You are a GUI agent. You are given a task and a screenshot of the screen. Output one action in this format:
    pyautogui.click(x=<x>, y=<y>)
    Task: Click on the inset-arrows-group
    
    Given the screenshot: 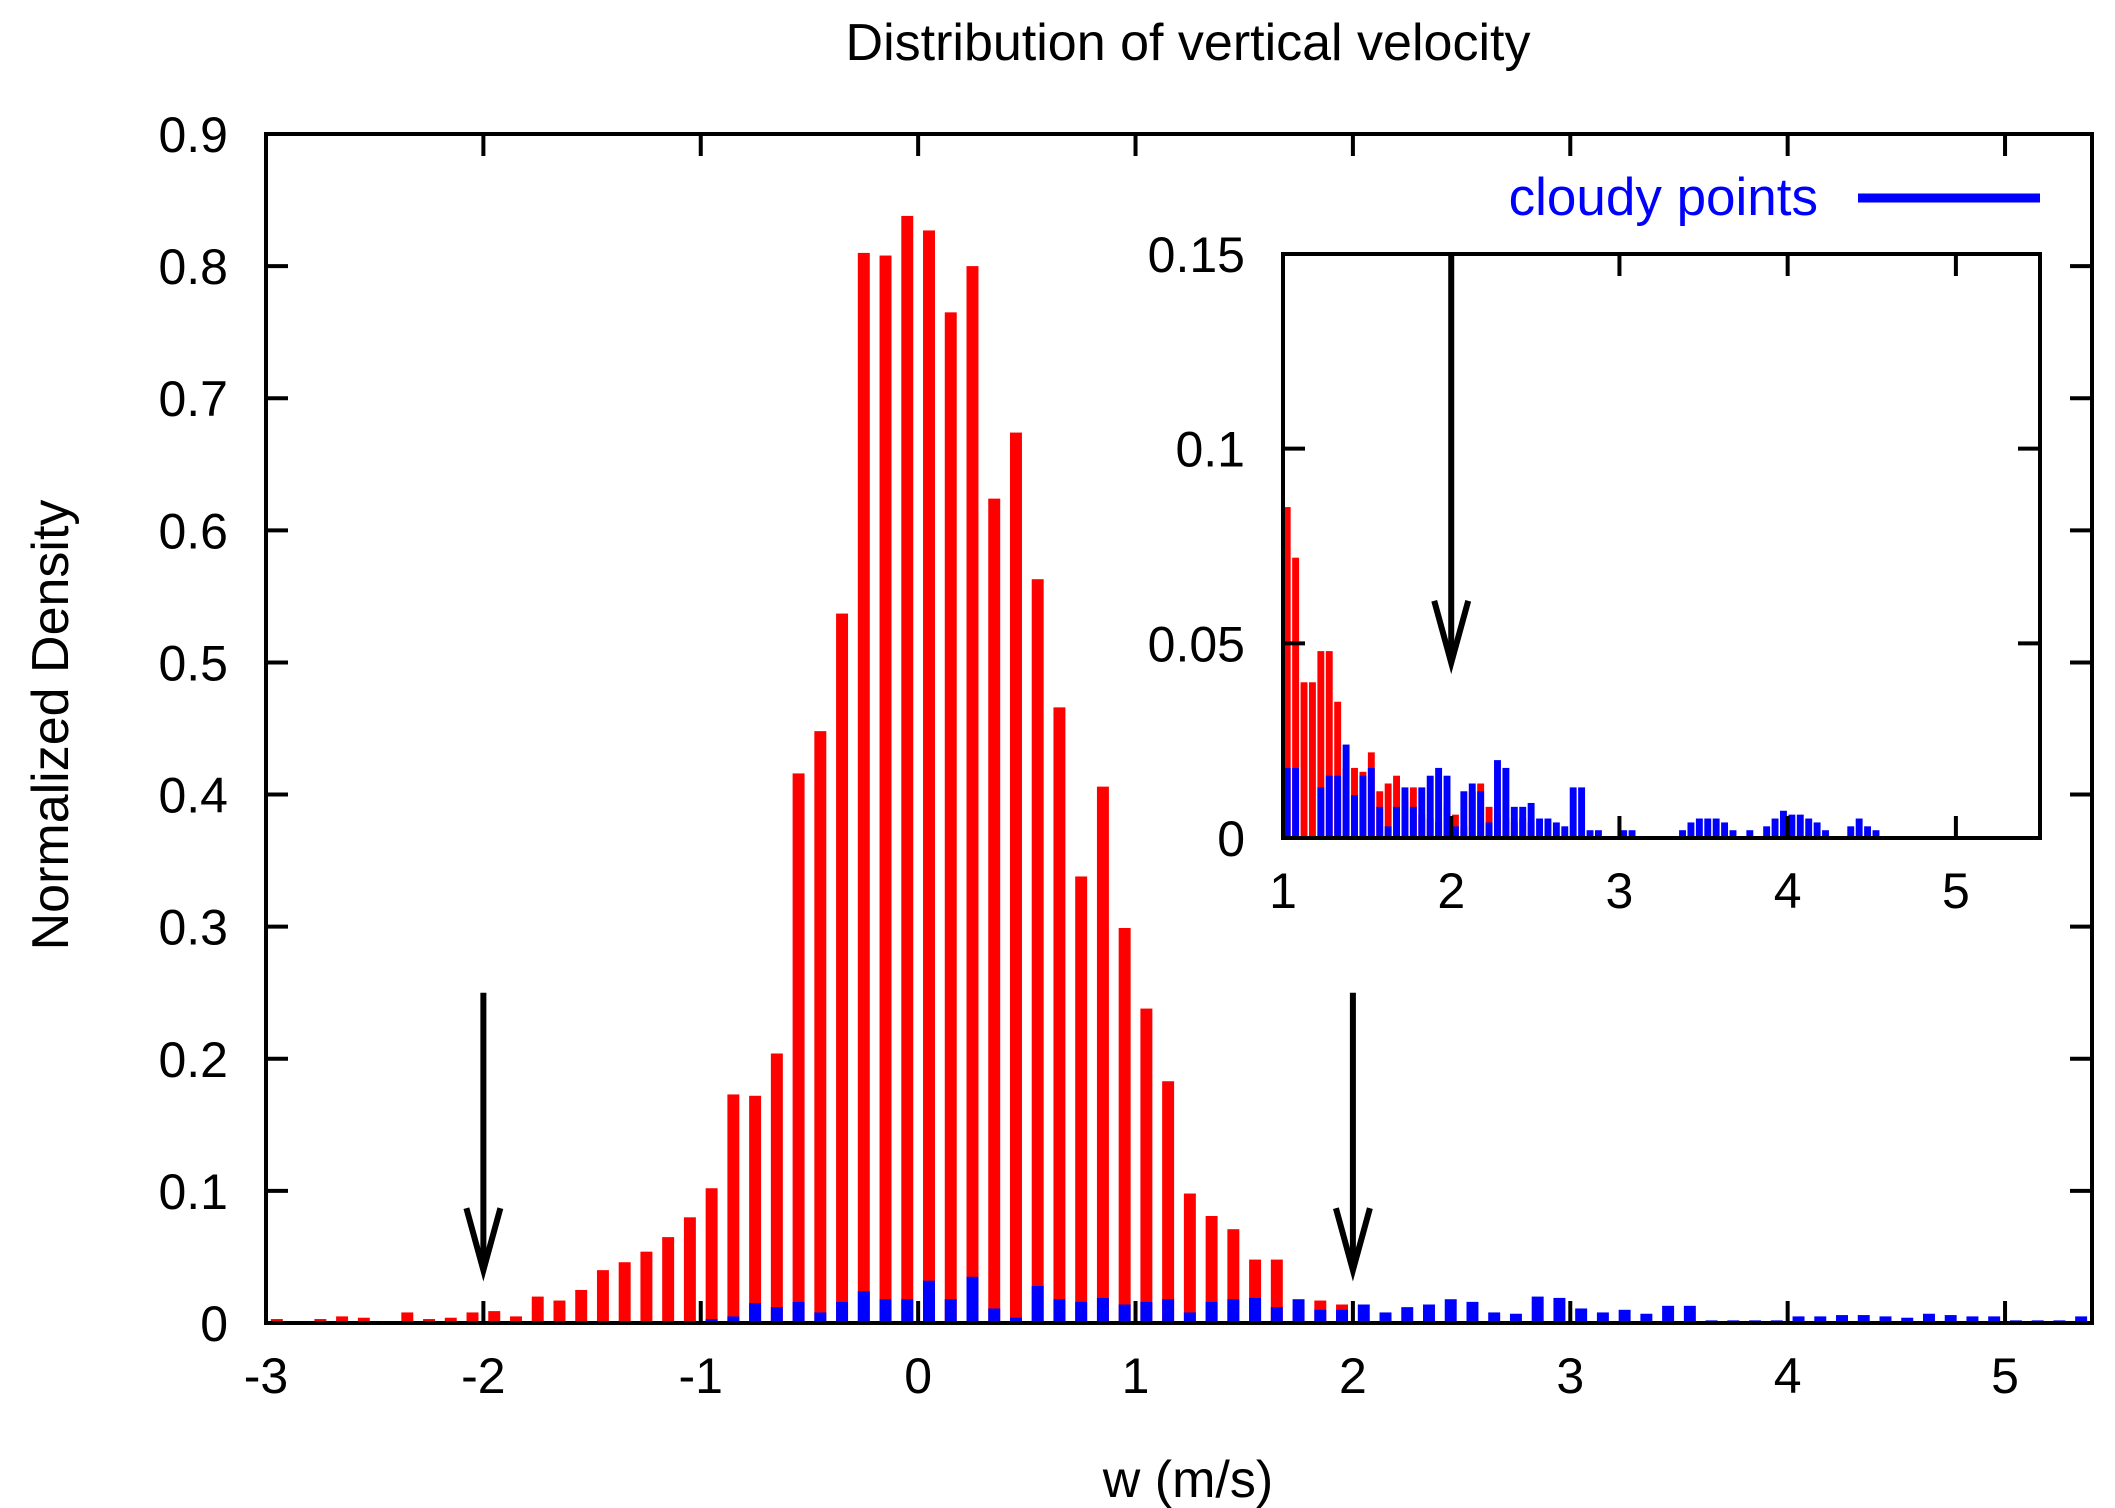 What is the action you would take?
    pyautogui.click(x=1451, y=464)
    